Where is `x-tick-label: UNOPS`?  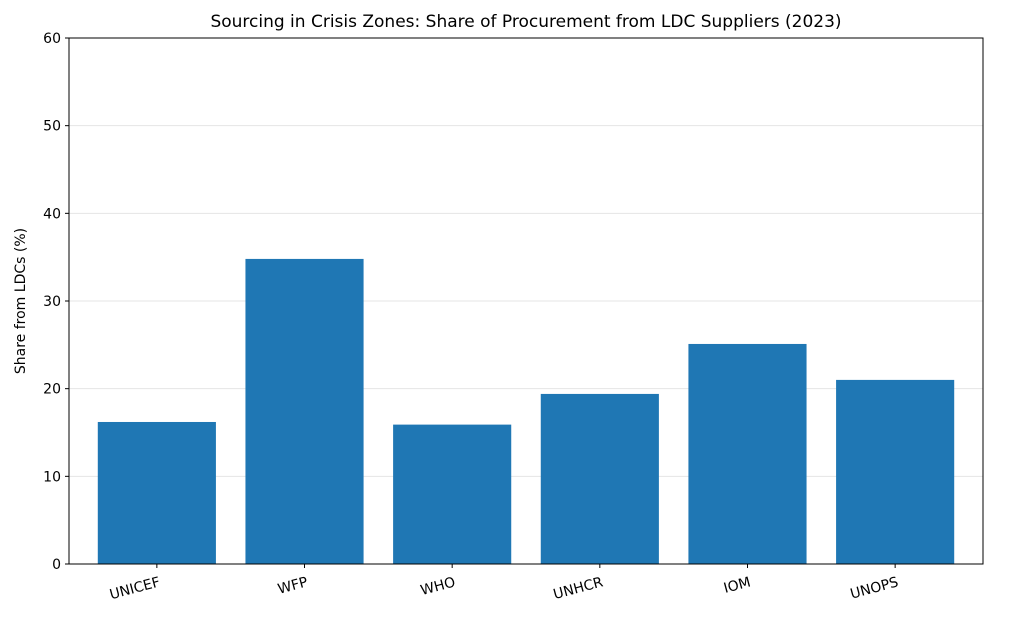
x-tick-label: UNOPS is located at coordinates (875, 588).